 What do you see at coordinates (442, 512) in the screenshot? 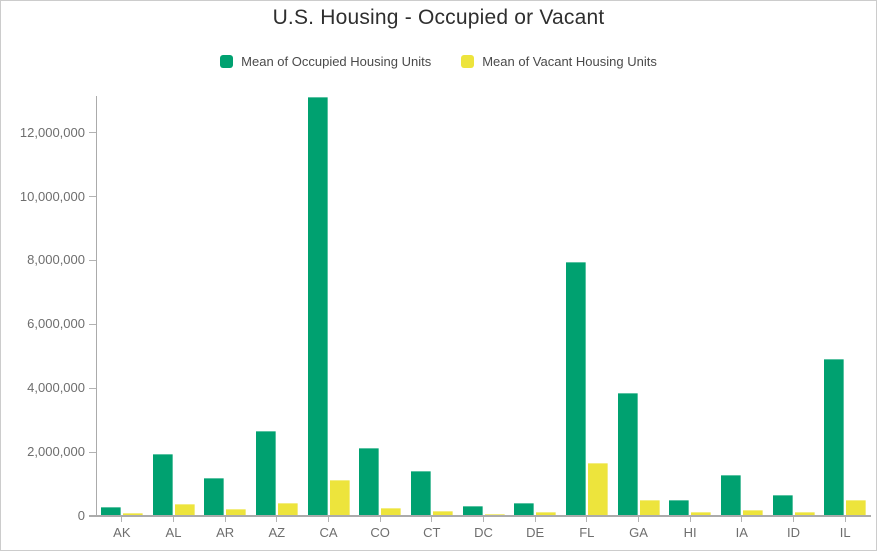
I see `bar-vacant-CT` at bounding box center [442, 512].